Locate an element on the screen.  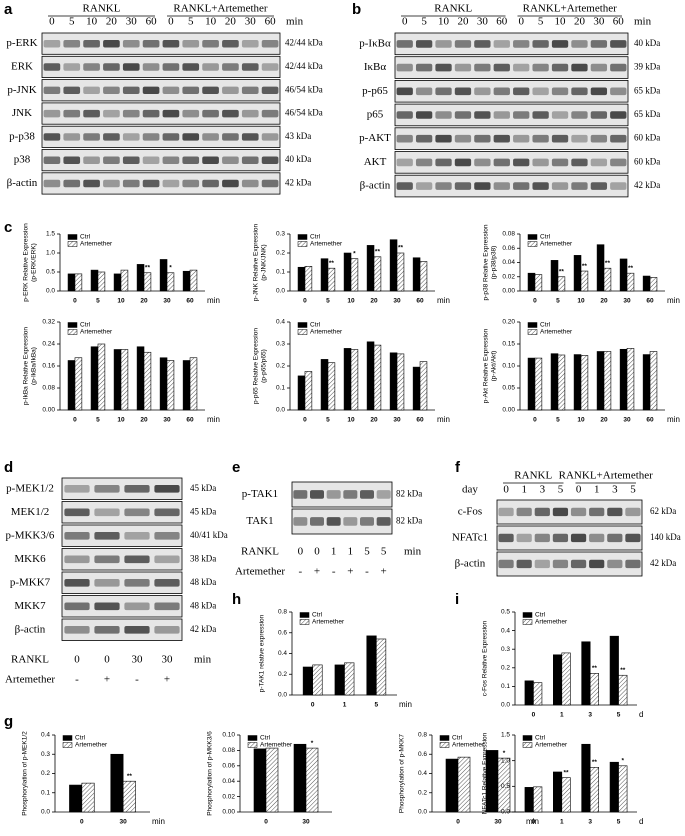
y-tick-label: 0.08 is located at coordinates (508, 234).